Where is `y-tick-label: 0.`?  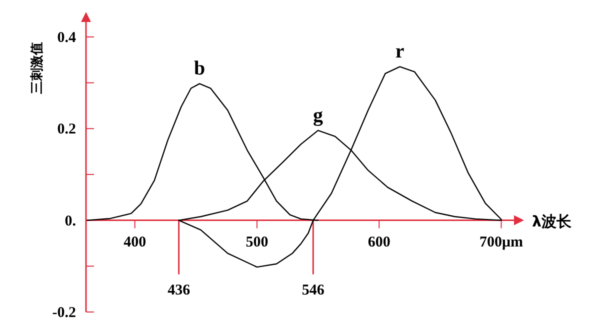 y-tick-label: 0. is located at coordinates (70, 221).